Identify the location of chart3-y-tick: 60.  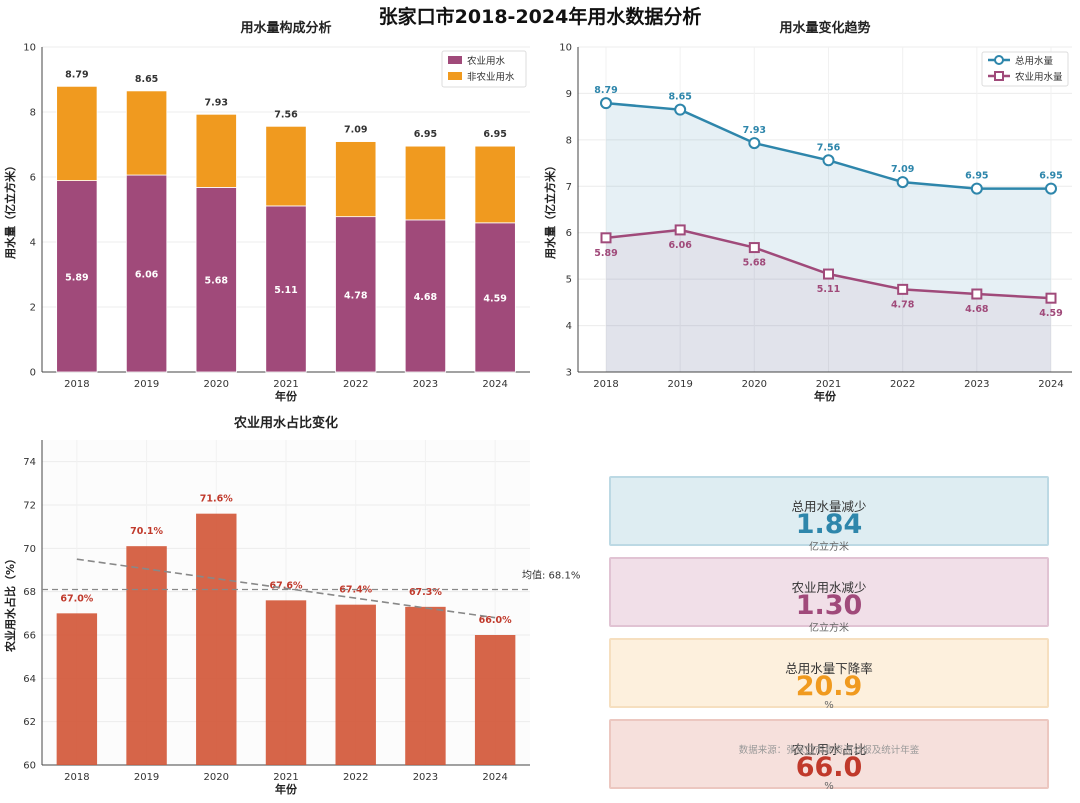
(29, 766).